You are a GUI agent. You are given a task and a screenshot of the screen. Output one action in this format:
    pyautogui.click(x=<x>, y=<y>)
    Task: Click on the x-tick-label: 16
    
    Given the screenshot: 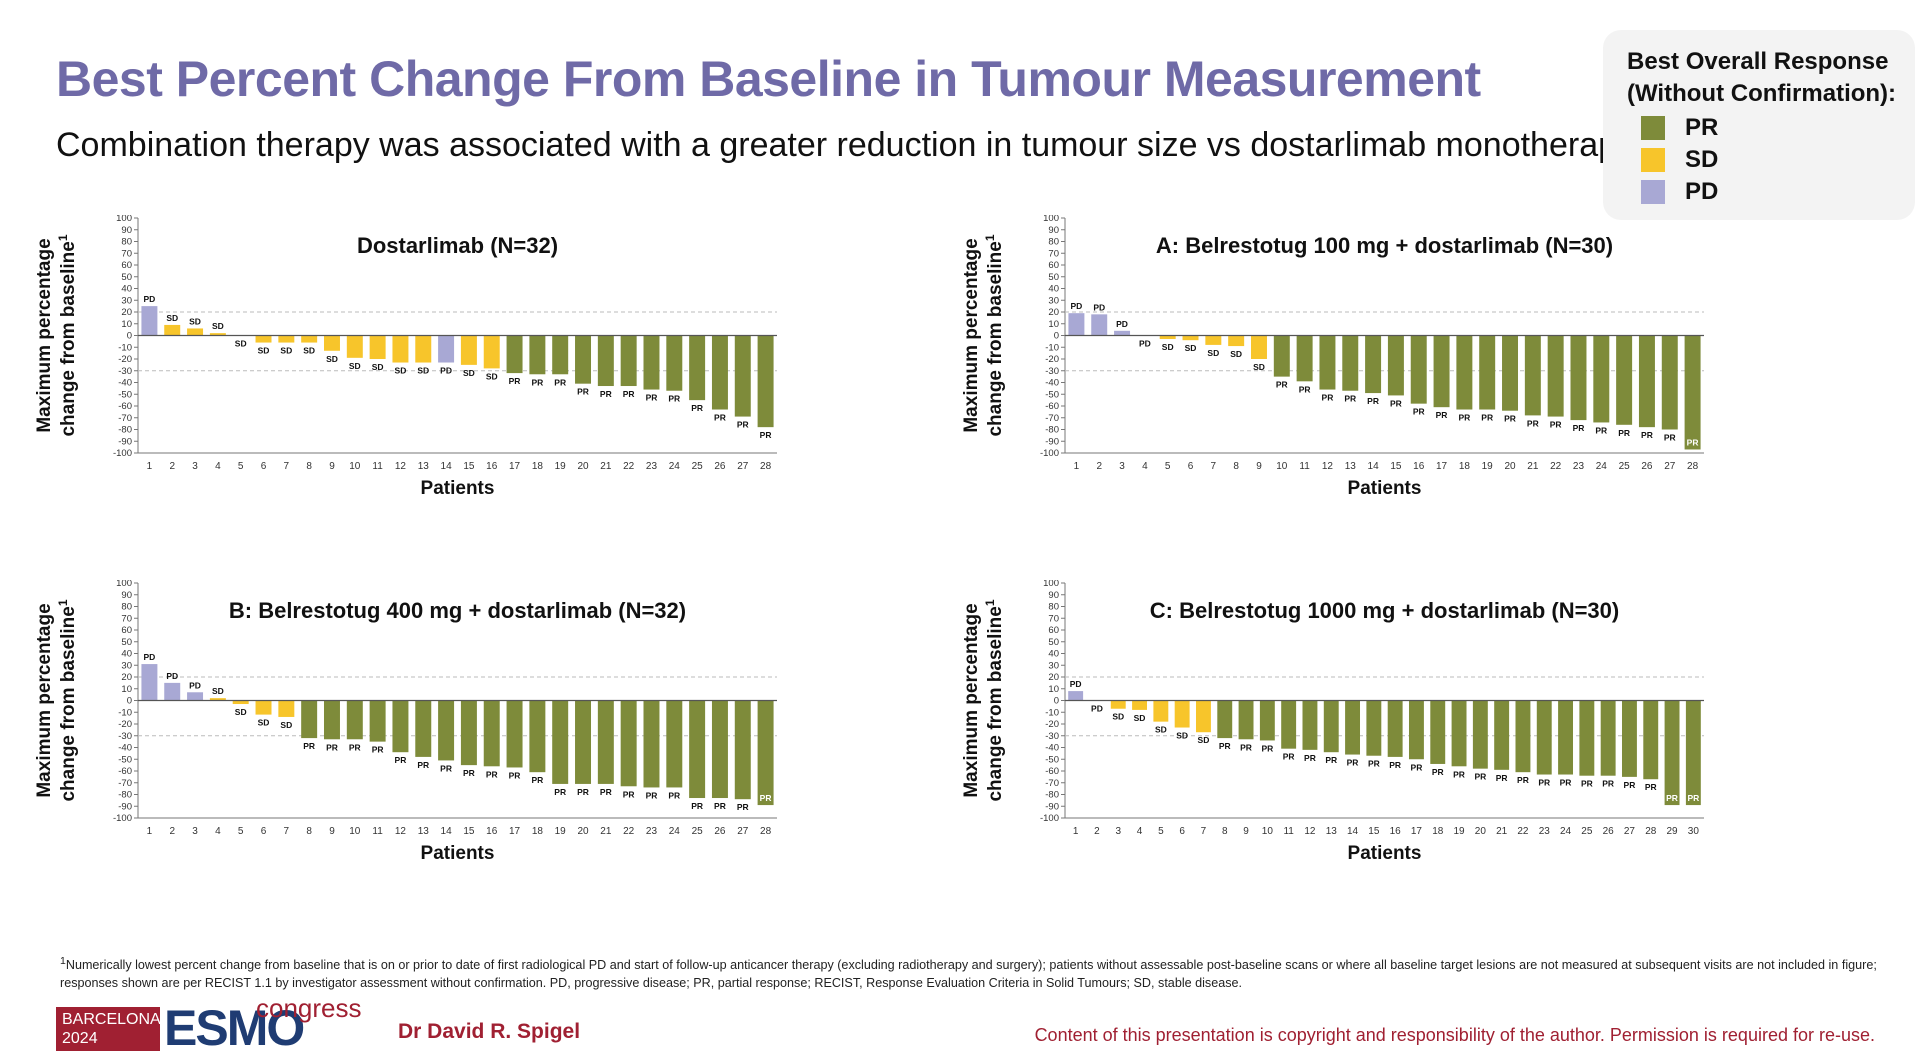 What is the action you would take?
    pyautogui.click(x=1419, y=466)
    